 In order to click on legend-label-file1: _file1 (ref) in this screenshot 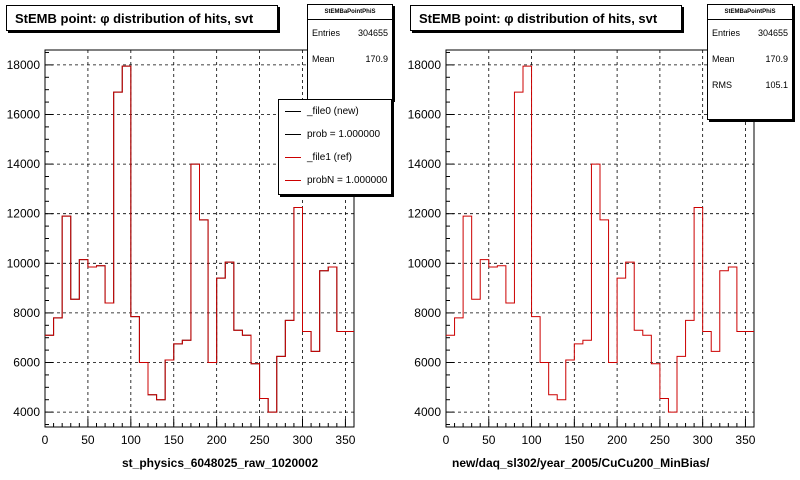, I will do `click(330, 157)`.